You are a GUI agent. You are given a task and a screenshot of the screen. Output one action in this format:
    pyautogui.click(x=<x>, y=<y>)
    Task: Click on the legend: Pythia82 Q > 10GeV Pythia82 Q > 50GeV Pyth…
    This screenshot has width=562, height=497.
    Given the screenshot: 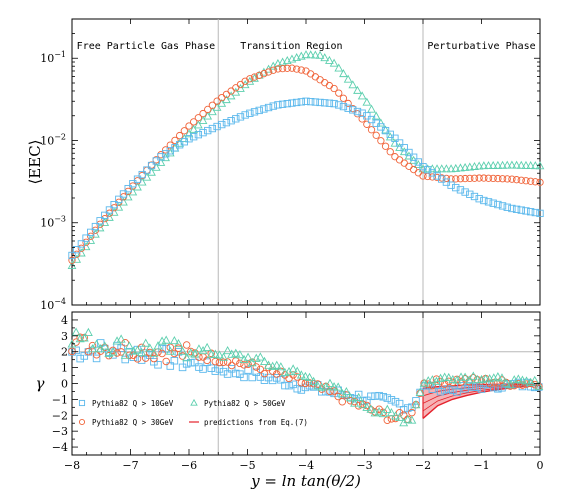 What is the action you would take?
    pyautogui.click(x=193, y=412)
    